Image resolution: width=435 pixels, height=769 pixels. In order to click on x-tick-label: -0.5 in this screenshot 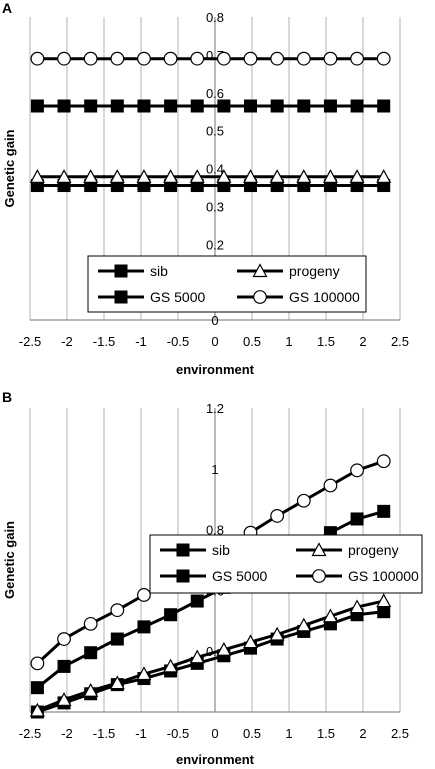, I will do `click(178, 341)`.